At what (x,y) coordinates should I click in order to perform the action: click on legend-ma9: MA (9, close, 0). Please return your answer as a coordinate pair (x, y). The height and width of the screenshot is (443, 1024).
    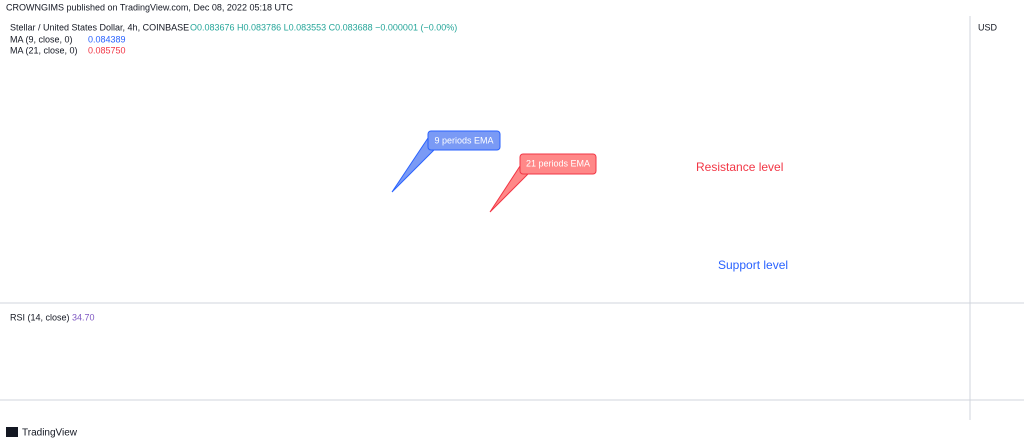
    Looking at the image, I should click on (41, 39).